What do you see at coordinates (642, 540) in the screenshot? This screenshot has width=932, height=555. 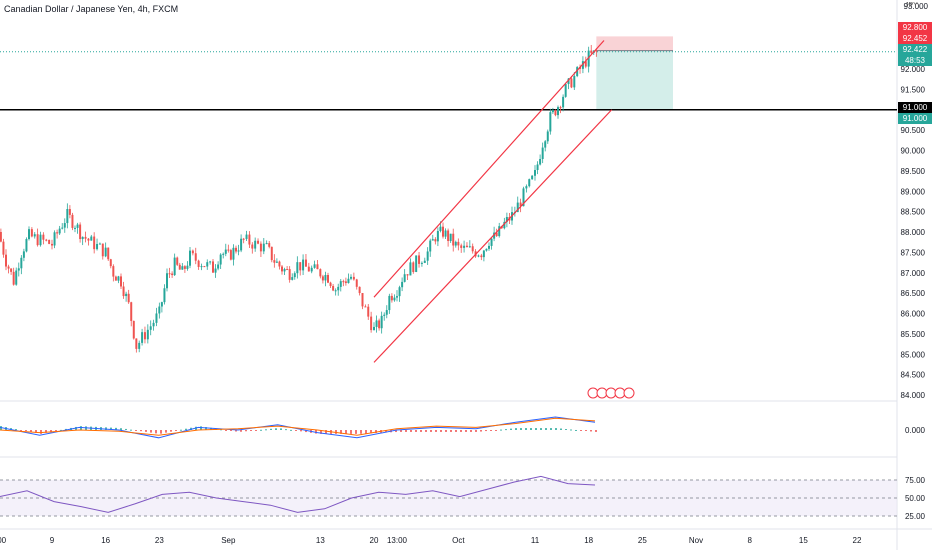 I see `time-tick-label: 25` at bounding box center [642, 540].